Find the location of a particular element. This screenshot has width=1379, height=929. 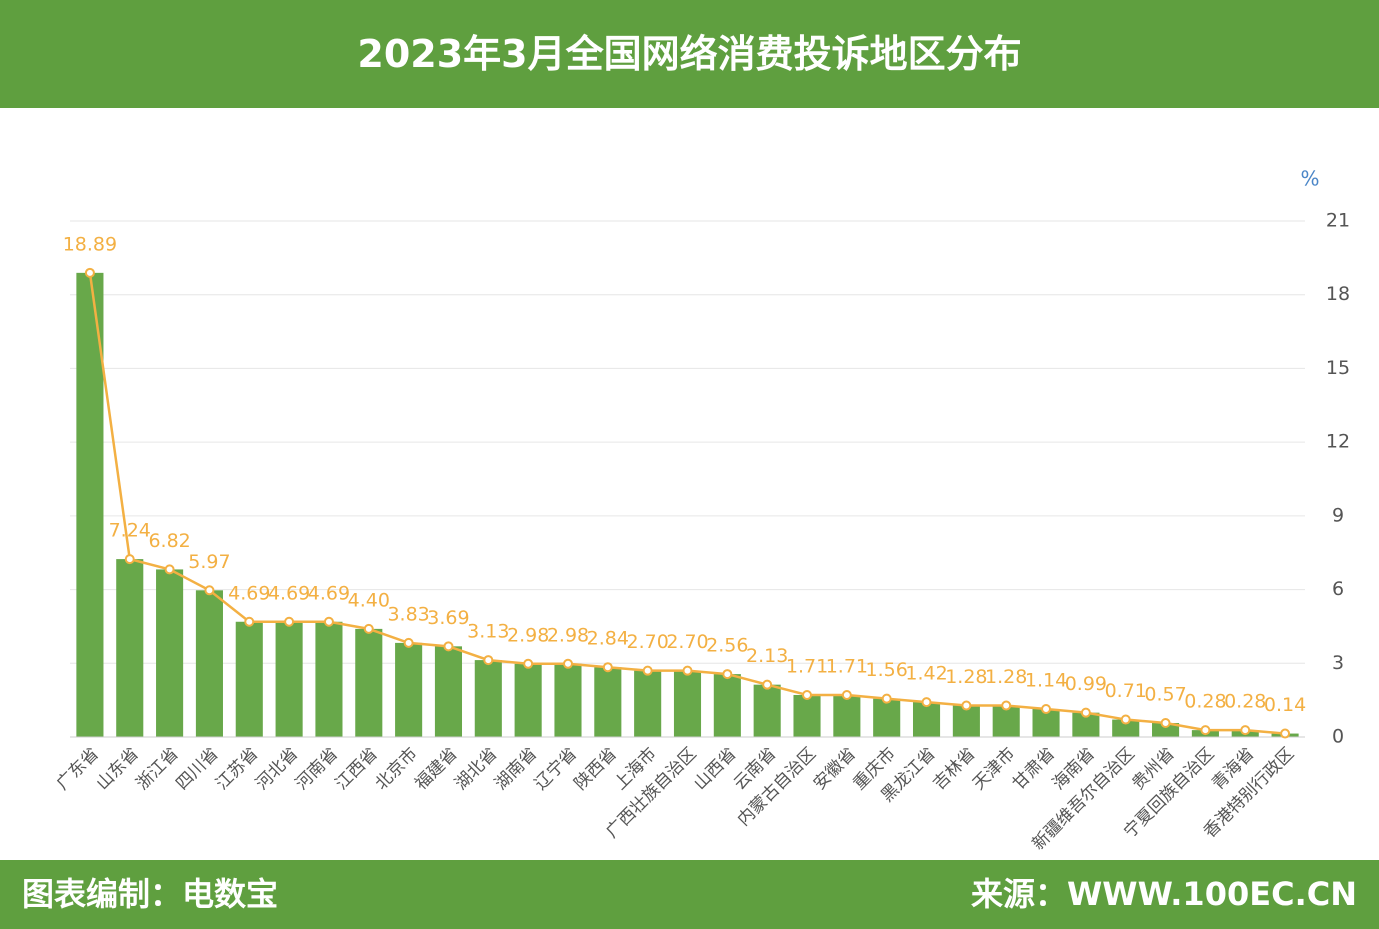

x-tick-label: 甘肃省 is located at coordinates (1034, 769).